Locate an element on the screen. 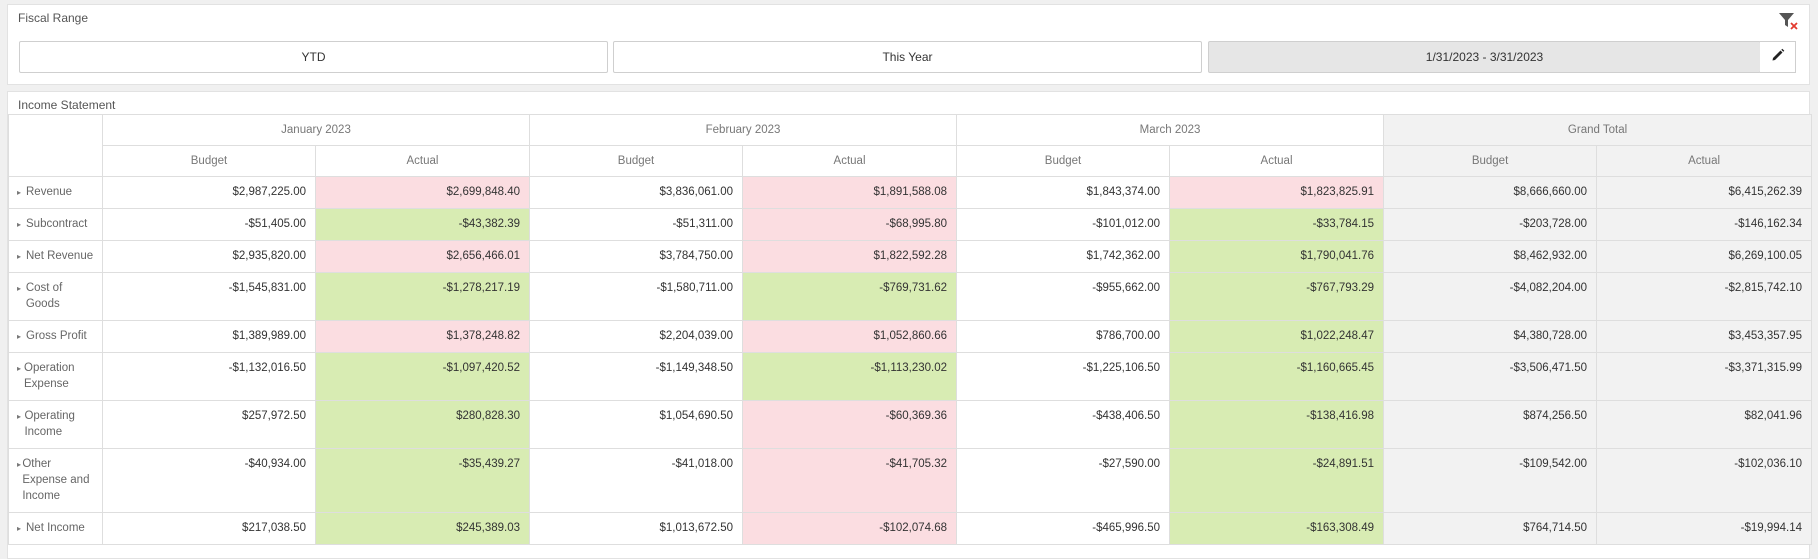  budget-cell: -$4,082,204.00 is located at coordinates (1490, 296).